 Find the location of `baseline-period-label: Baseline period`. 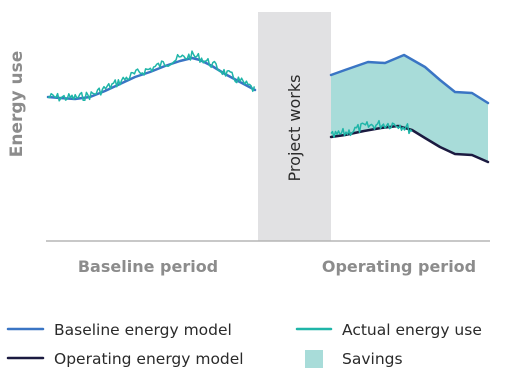

baseline-period-label: Baseline period is located at coordinates (148, 266).